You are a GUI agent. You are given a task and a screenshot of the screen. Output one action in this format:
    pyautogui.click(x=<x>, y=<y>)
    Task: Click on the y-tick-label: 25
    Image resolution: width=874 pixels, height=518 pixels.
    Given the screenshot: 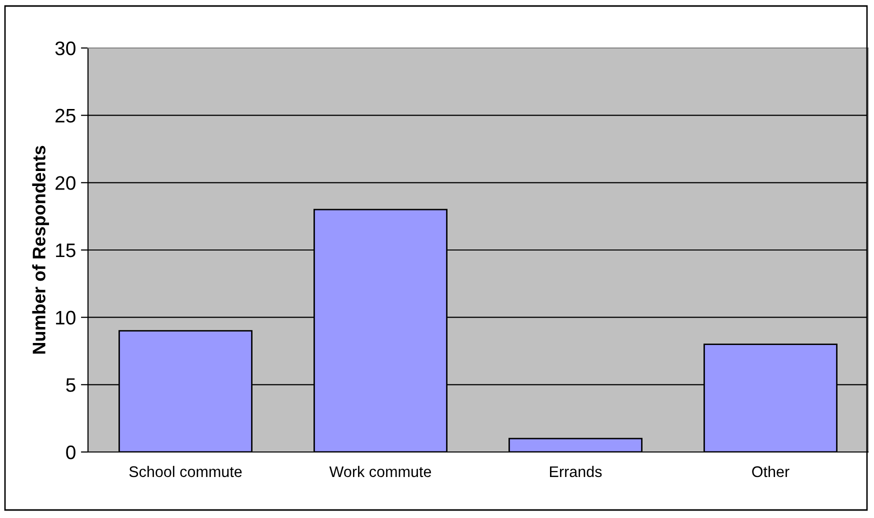 What is the action you would take?
    pyautogui.click(x=66, y=115)
    